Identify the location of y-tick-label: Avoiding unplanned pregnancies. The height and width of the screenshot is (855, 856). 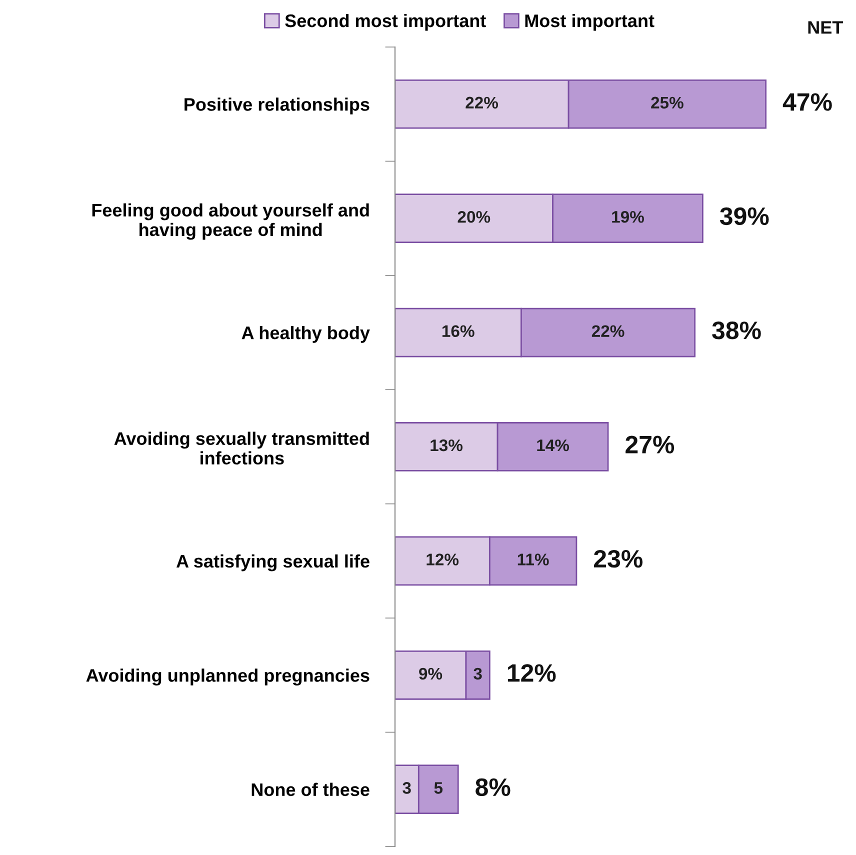
(228, 677).